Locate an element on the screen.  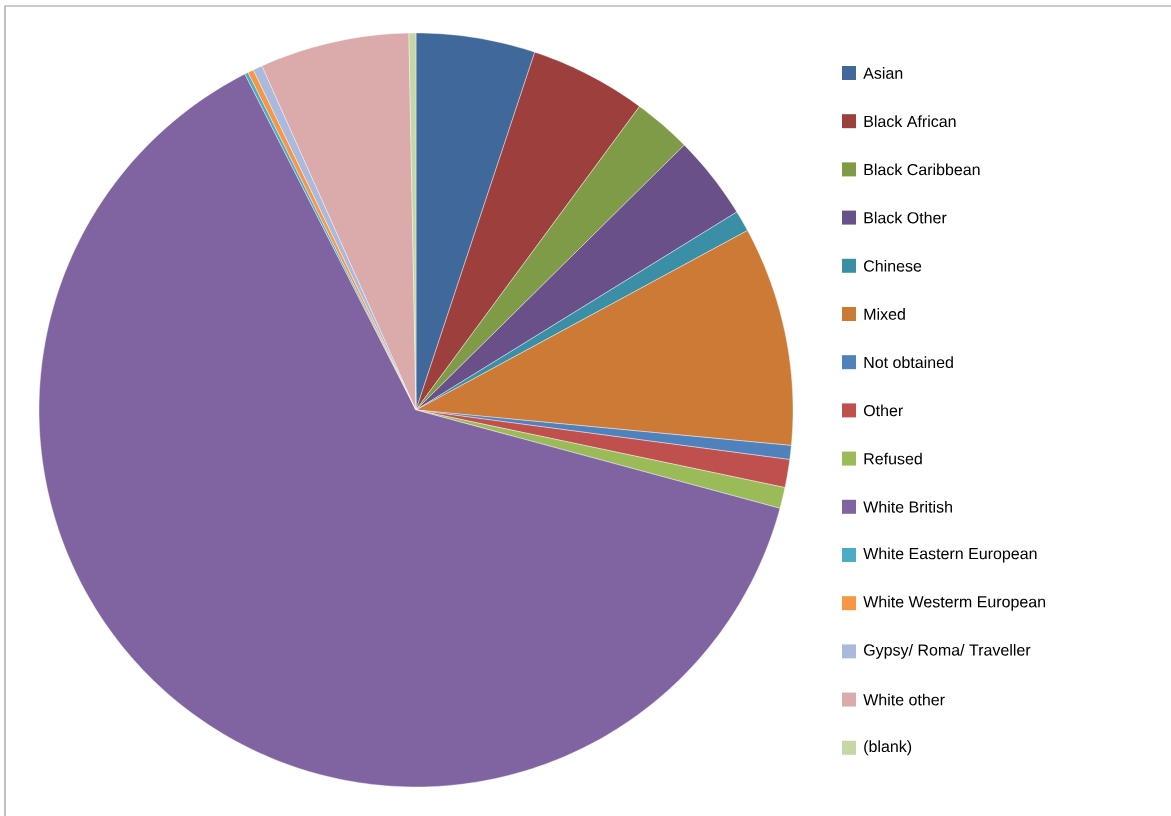
legend-label: Asian is located at coordinates (883, 73).